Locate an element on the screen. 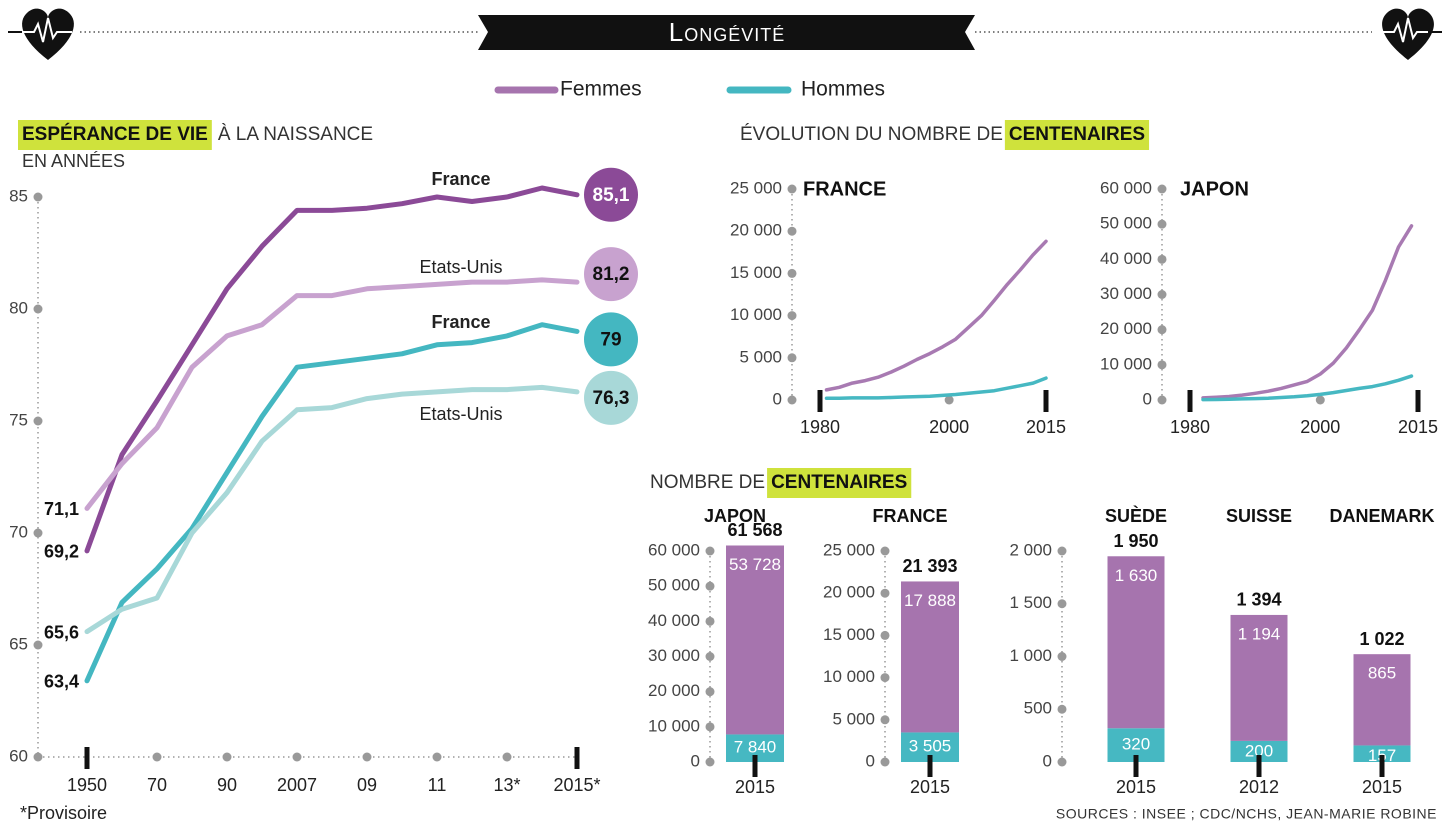 The width and height of the screenshot is (1443, 826). value-label: 3 505 is located at coordinates (930, 746).